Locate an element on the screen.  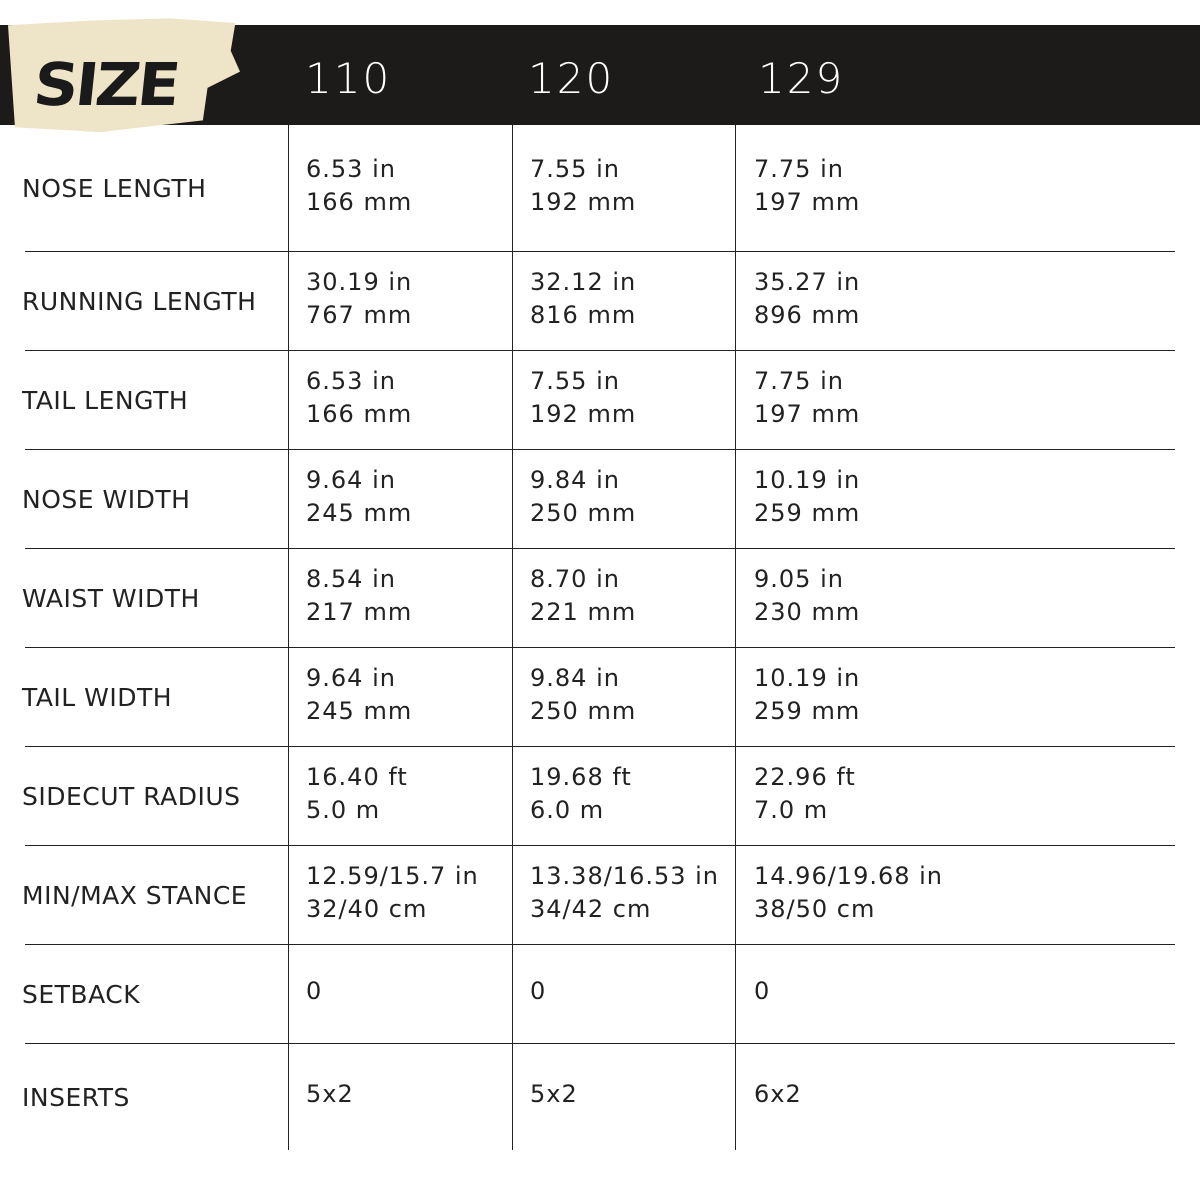
spec-cell: 19.68 ft 6.0 m is located at coordinates (581, 794).